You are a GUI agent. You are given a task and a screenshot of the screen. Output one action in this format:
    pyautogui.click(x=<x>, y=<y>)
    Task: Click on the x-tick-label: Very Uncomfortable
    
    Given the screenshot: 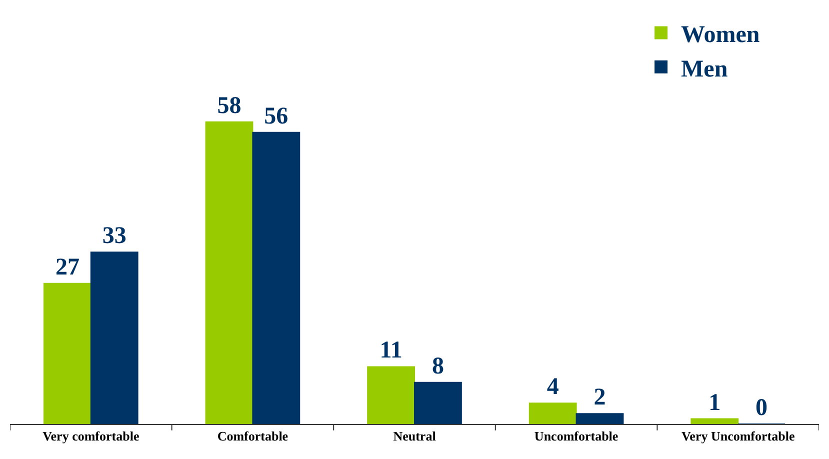 What is the action you would take?
    pyautogui.click(x=738, y=436)
    